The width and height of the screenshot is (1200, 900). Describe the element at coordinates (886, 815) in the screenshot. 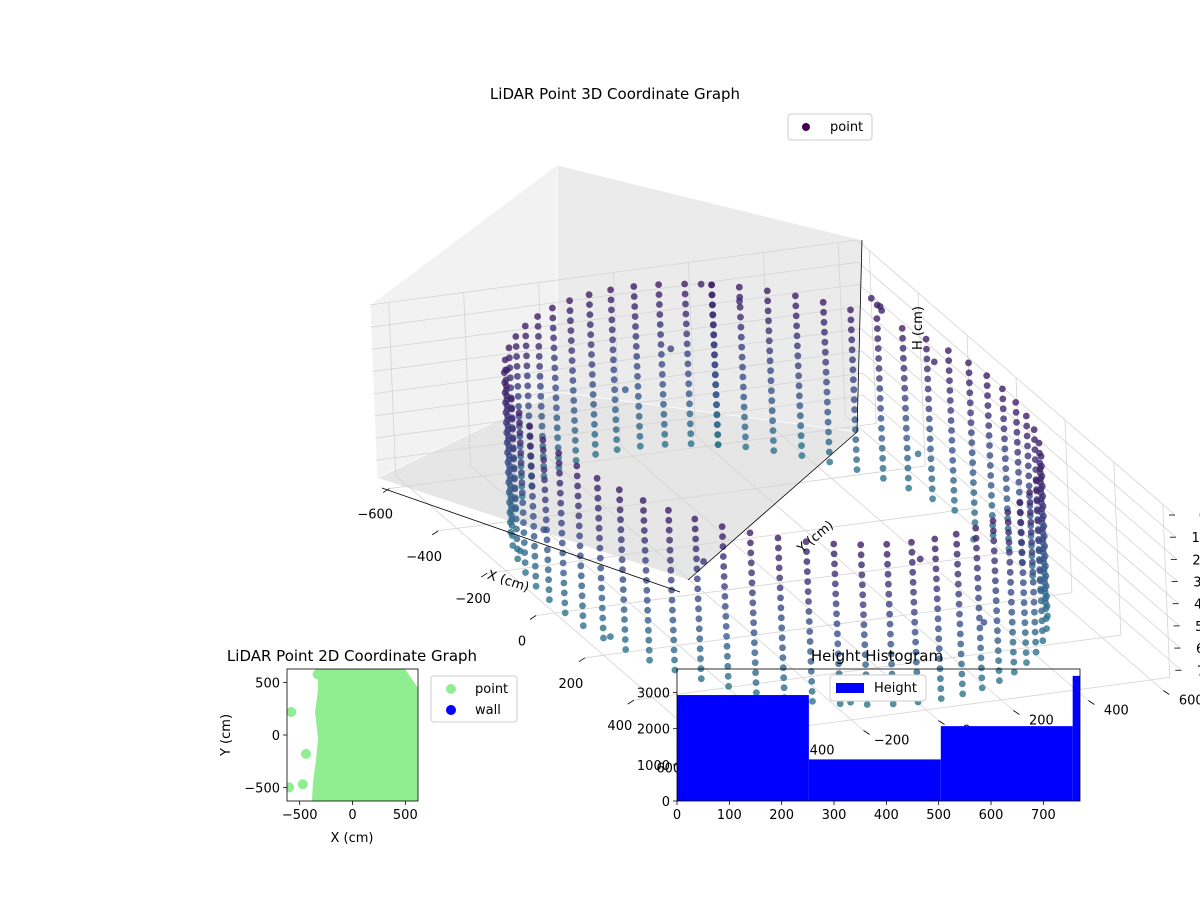

I see `x-tick-label-hist: 400` at that location.